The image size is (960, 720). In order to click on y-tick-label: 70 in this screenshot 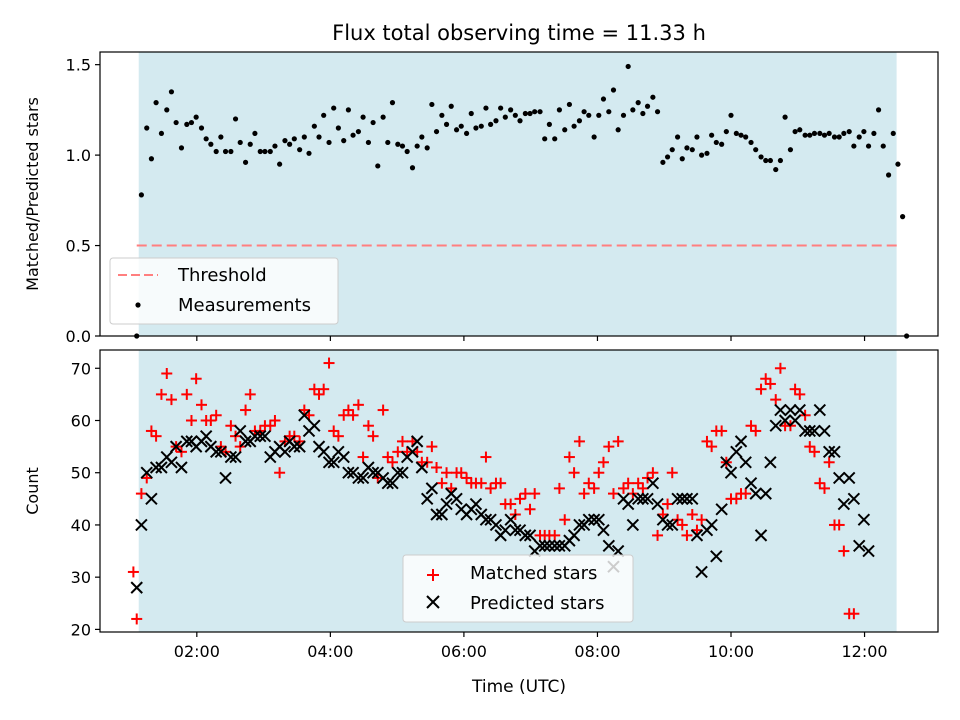, I will do `click(81, 368)`.